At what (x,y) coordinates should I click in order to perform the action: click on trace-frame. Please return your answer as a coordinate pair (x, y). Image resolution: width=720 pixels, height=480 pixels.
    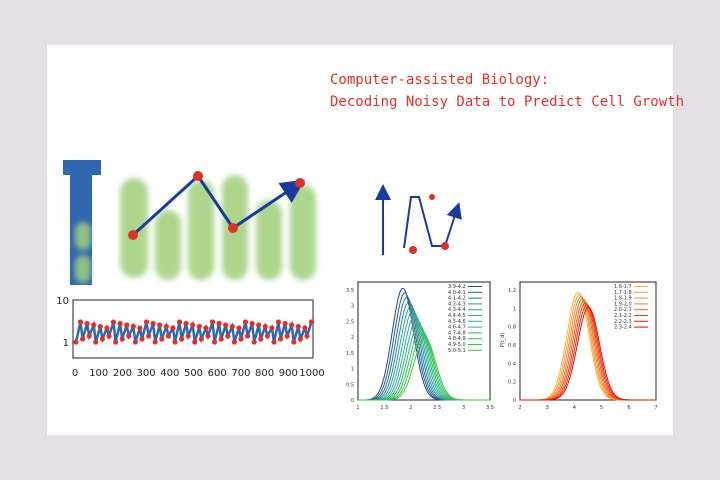
    Looking at the image, I should click on (193, 329).